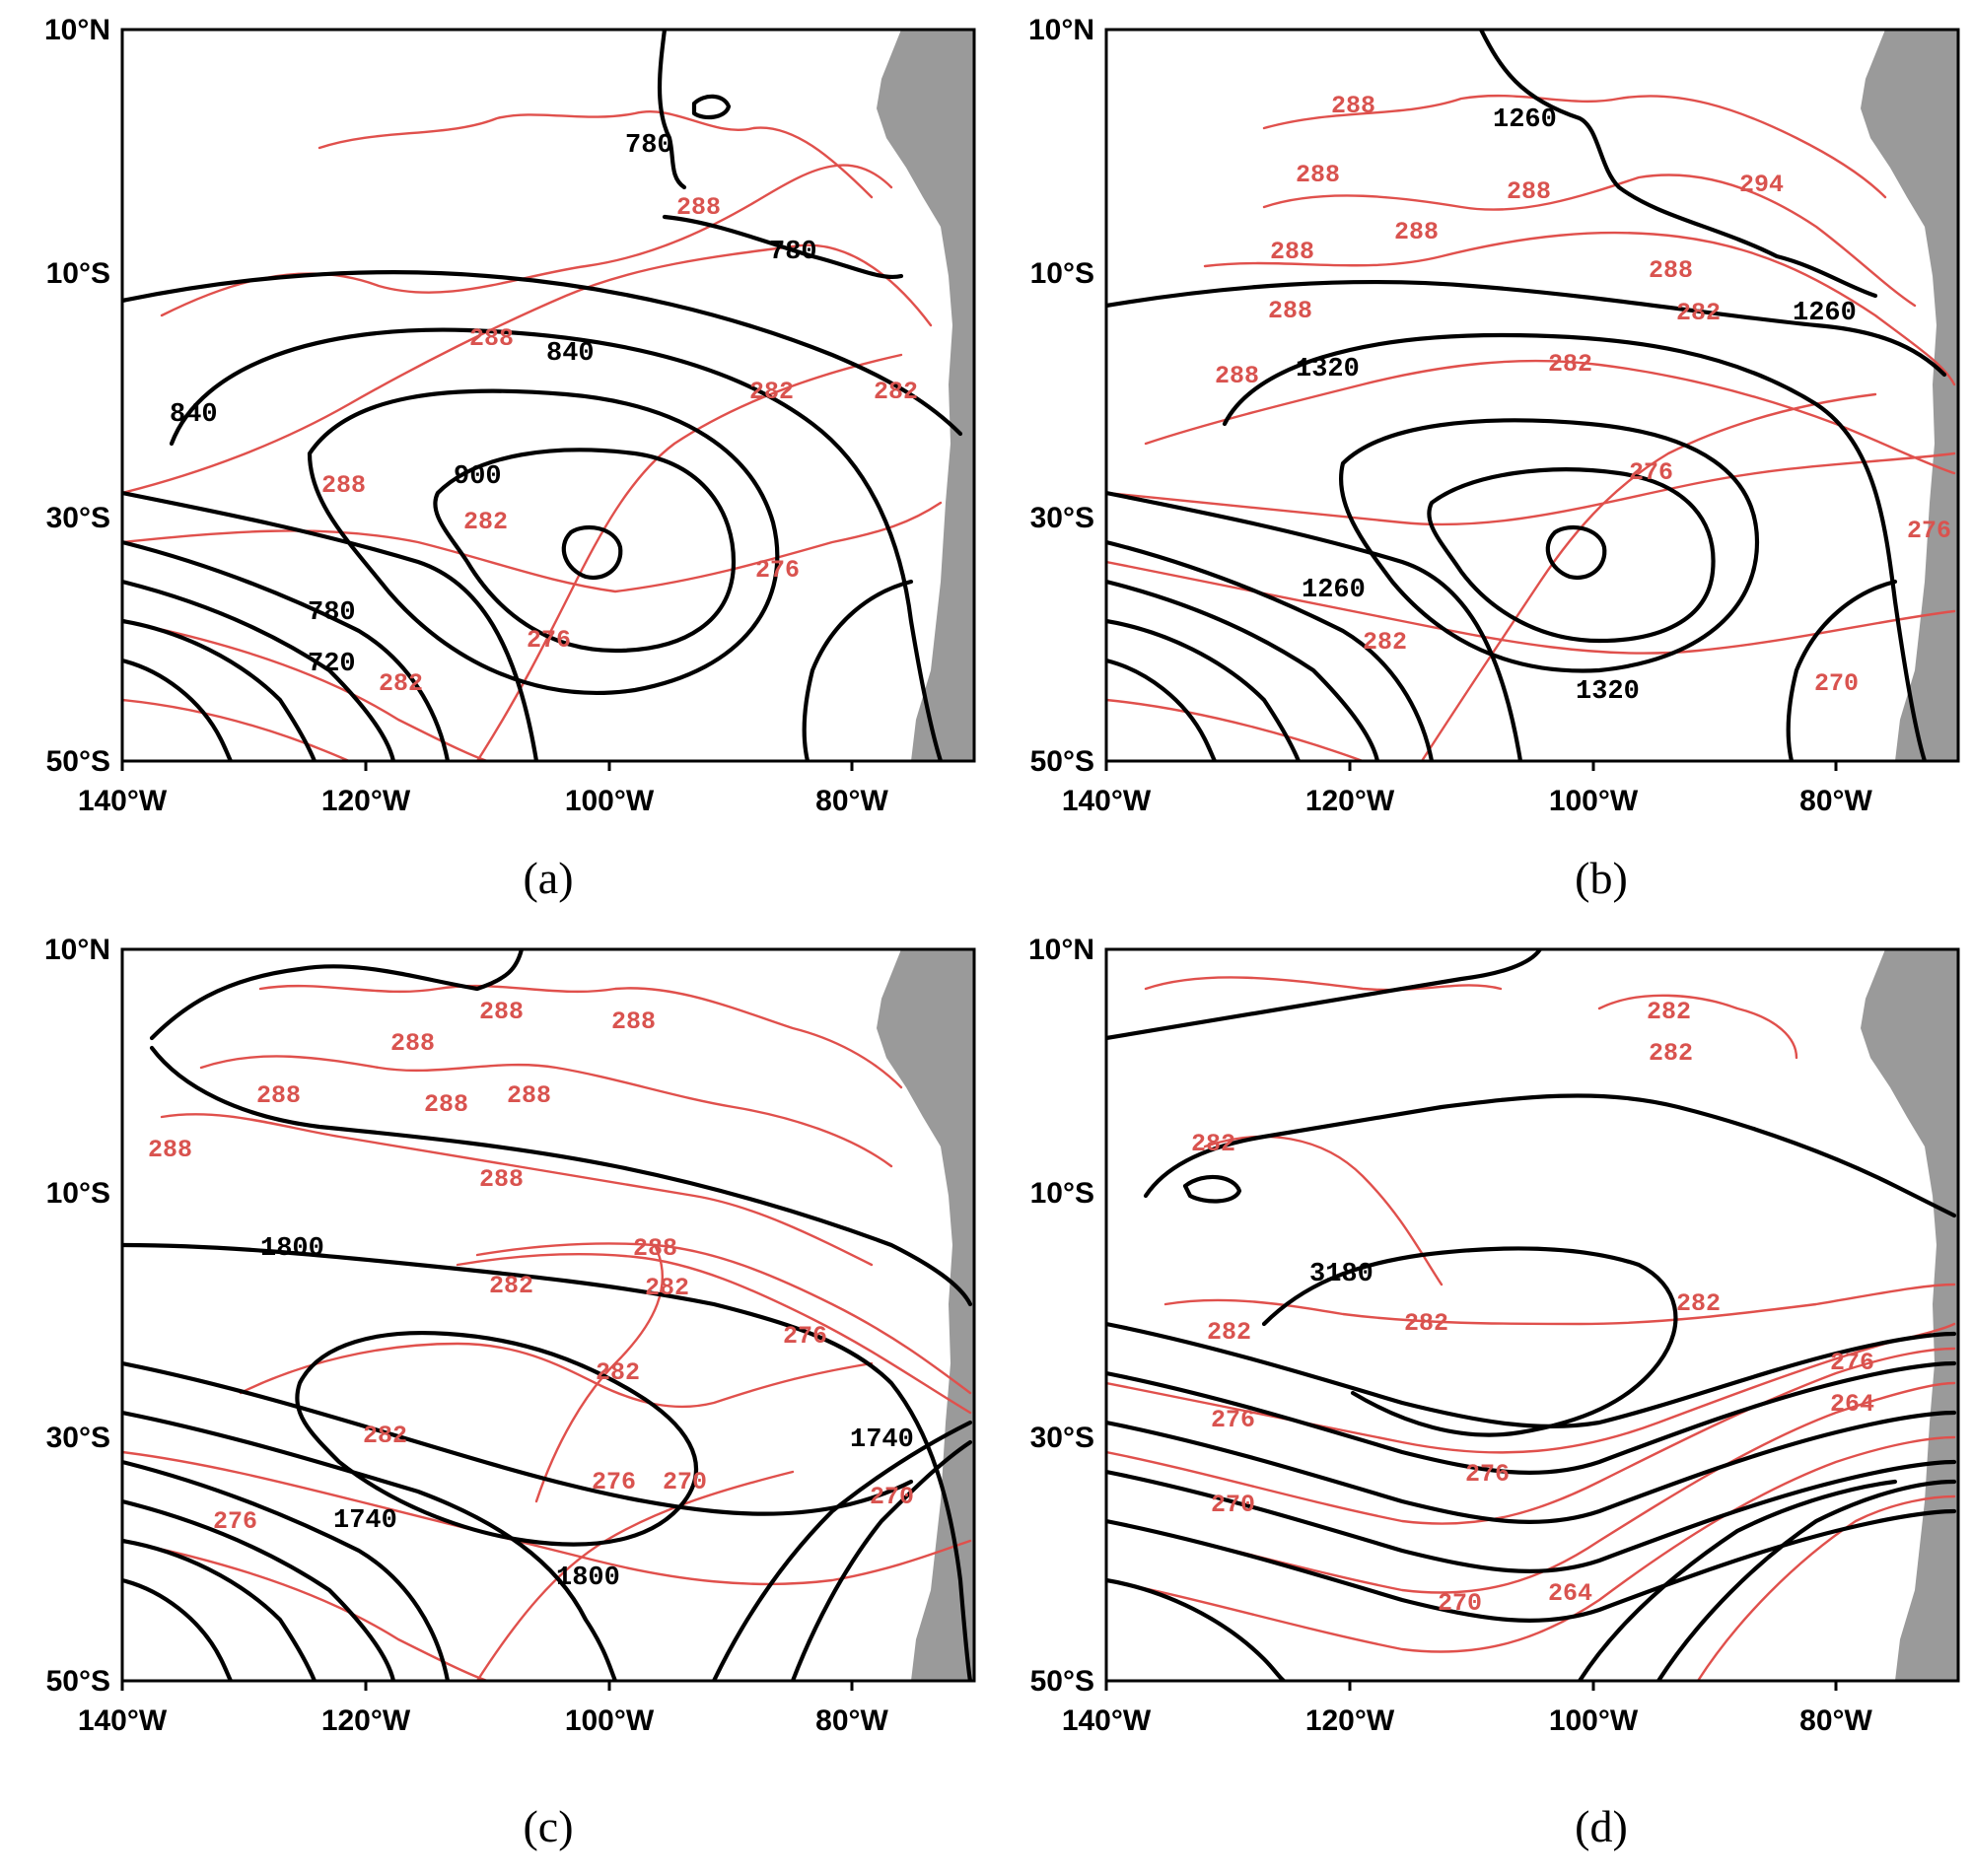 This screenshot has width=1972, height=1876. What do you see at coordinates (123, 1721) in the screenshot?
I see `x-tick-label: 140°W` at bounding box center [123, 1721].